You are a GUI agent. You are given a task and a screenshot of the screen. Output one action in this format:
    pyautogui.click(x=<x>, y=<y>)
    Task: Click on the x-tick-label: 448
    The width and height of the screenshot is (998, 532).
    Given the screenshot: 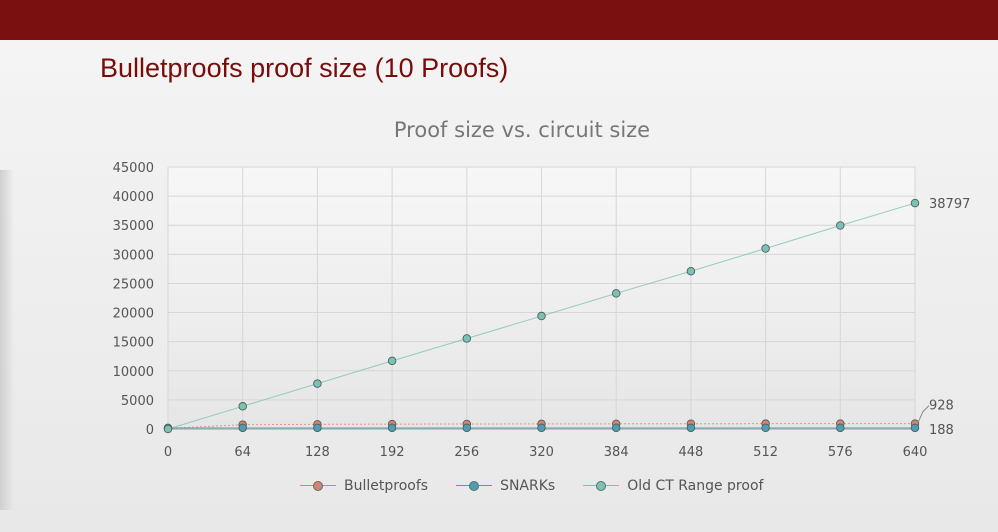 What is the action you would take?
    pyautogui.click(x=690, y=452)
    